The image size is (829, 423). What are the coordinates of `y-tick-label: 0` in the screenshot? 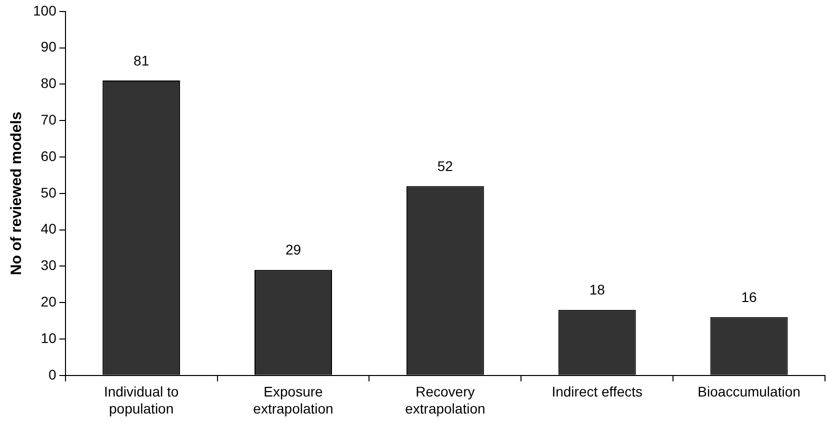 It's located at (52, 374).